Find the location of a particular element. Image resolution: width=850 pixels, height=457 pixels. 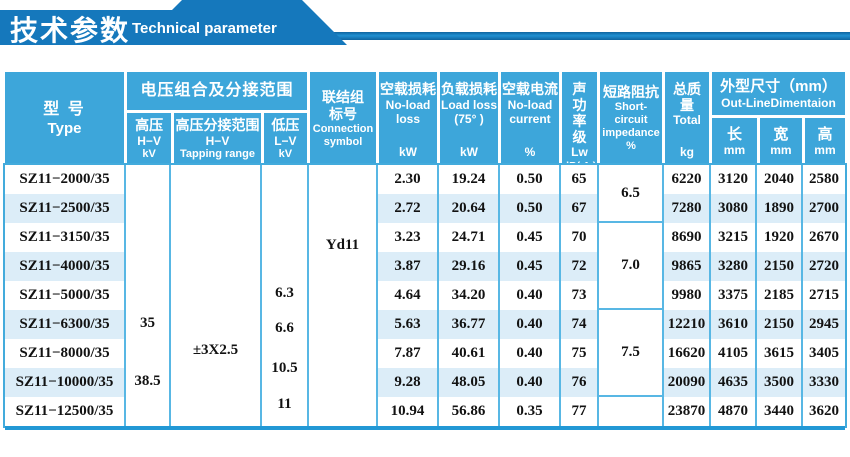

type-cell: SZ11−10000/35 is located at coordinates (64, 382).